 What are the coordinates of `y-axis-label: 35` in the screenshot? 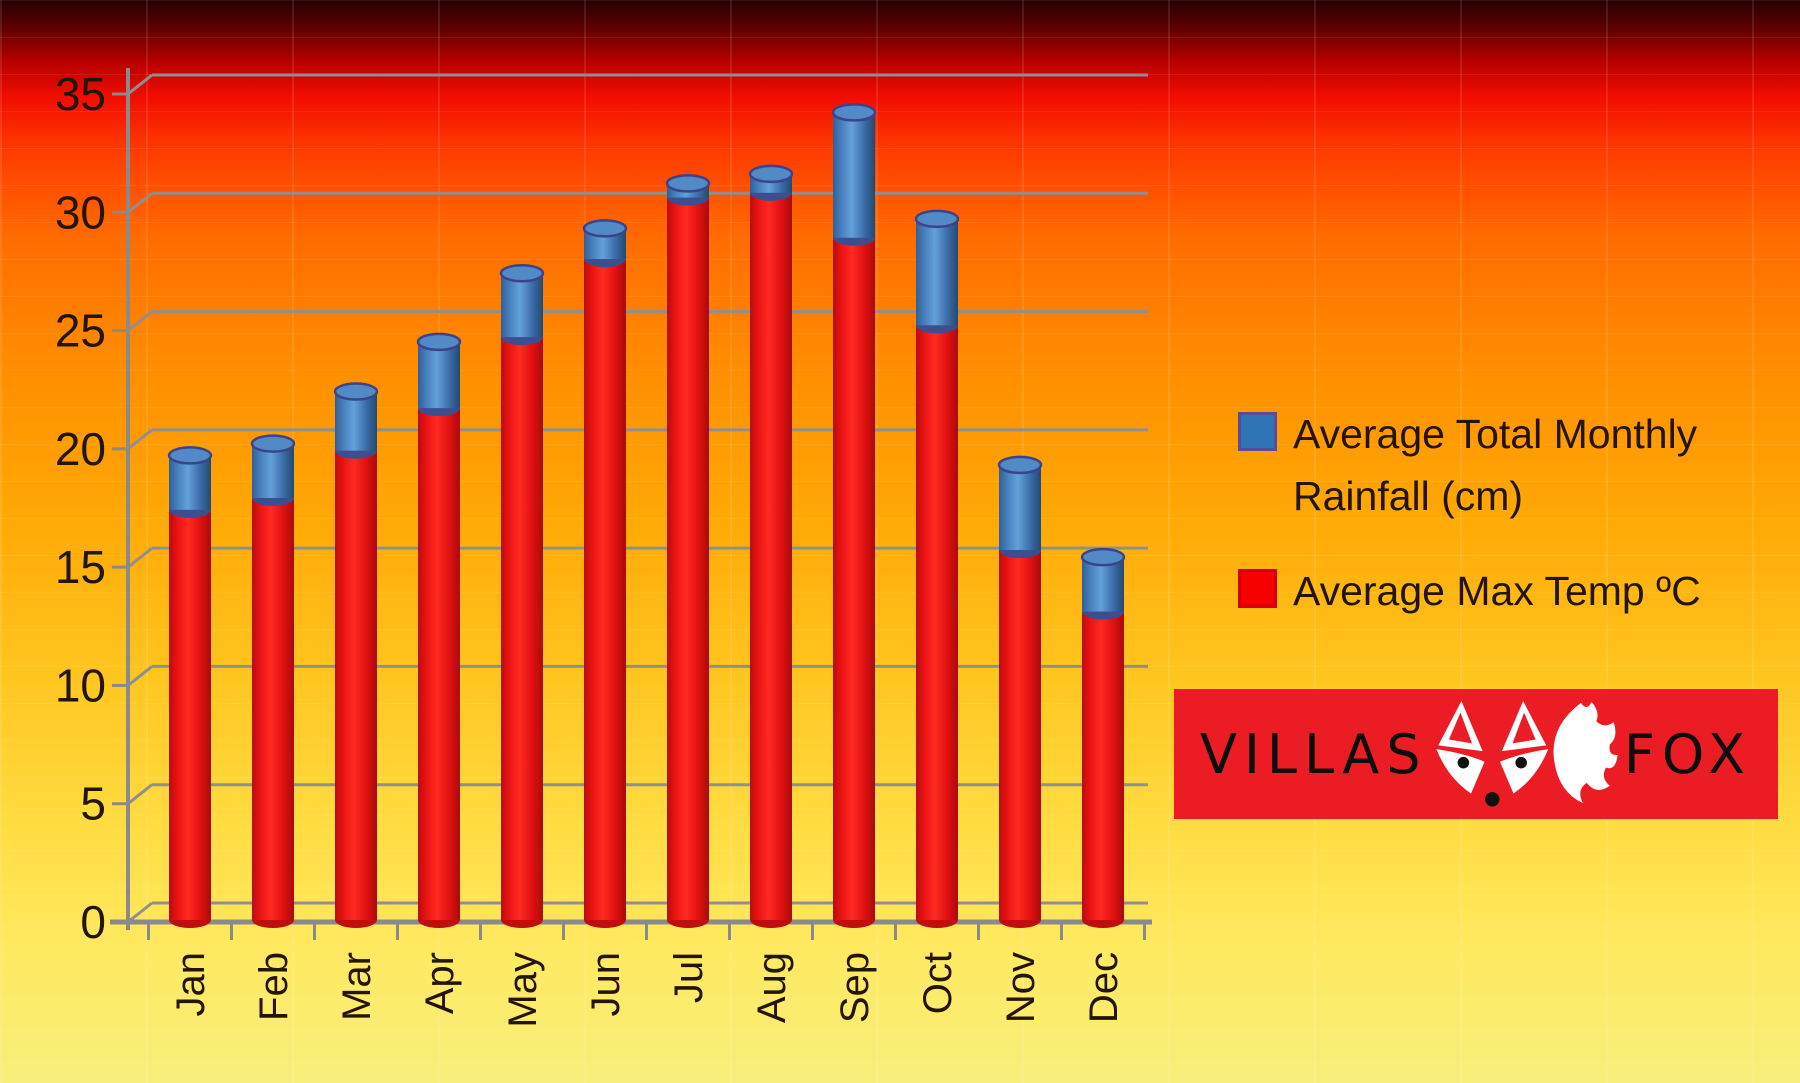 It's located at (80, 94).